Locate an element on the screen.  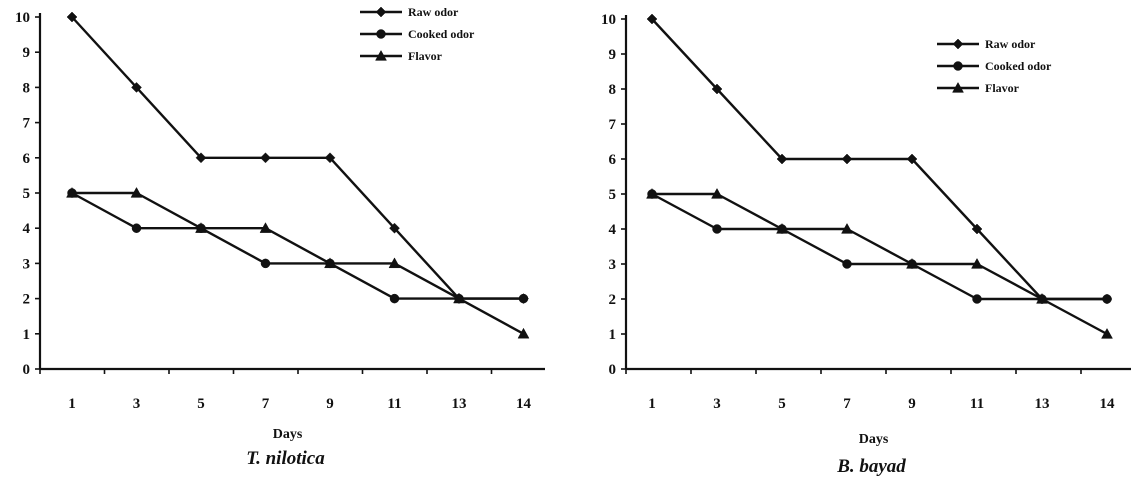
chart-caption: T. nilotica is located at coordinates (285, 458).